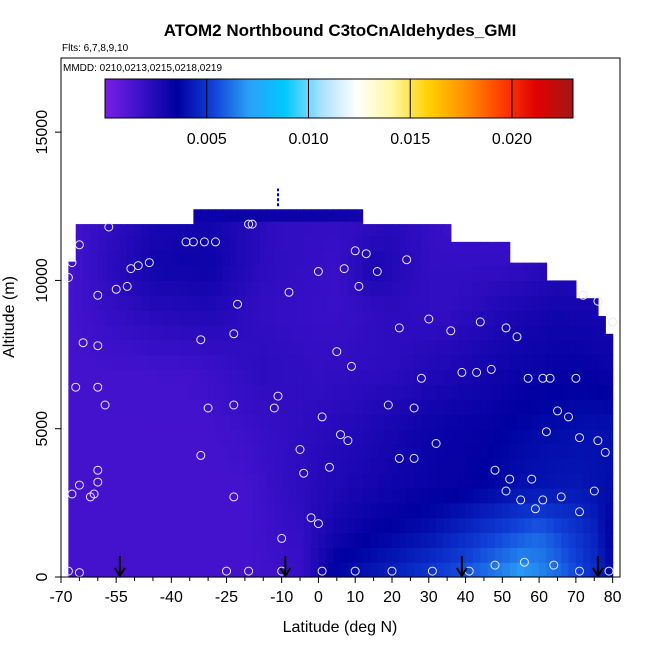  Describe the element at coordinates (429, 597) in the screenshot. I see `x-tick-label: 30` at that location.